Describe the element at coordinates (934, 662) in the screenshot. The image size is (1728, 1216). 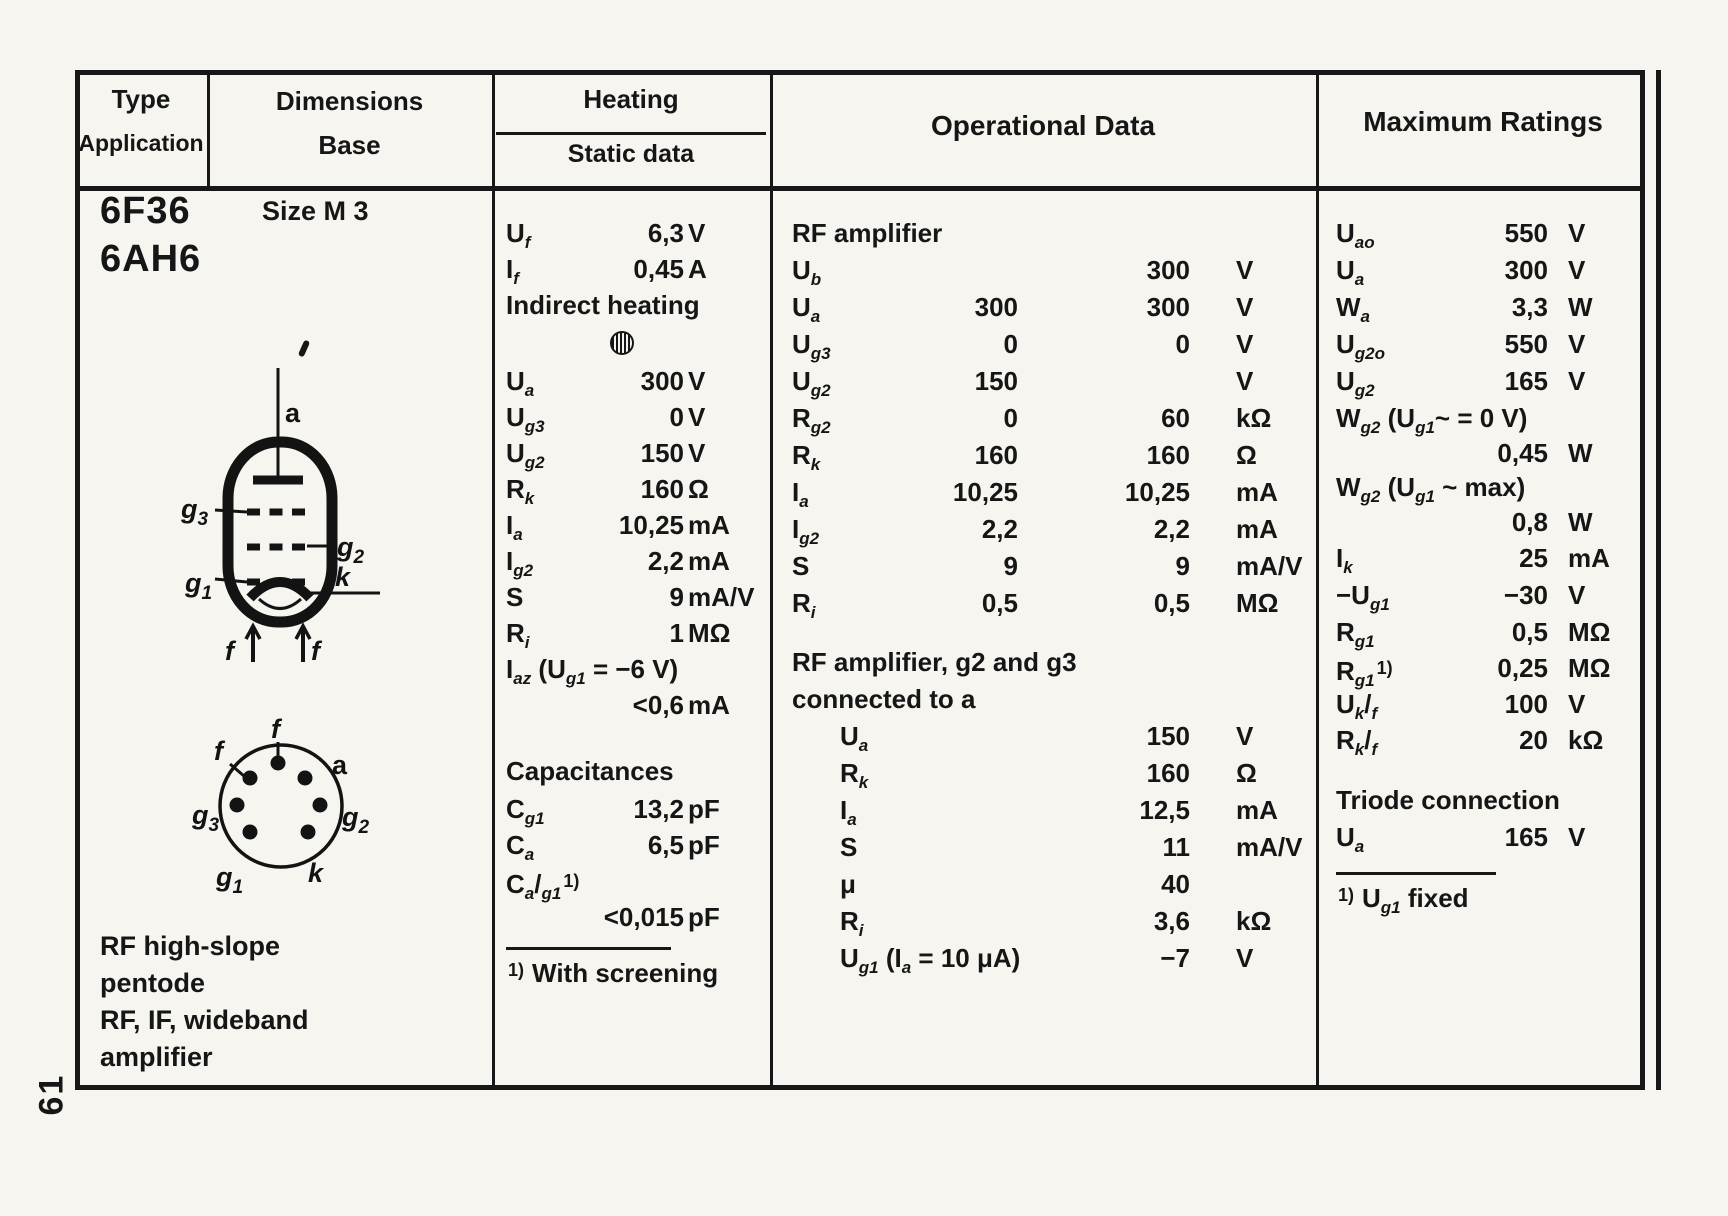
I see `rf-amplifier-g2-g3-heading-line1: RF amplifier, g2 and g3` at that location.